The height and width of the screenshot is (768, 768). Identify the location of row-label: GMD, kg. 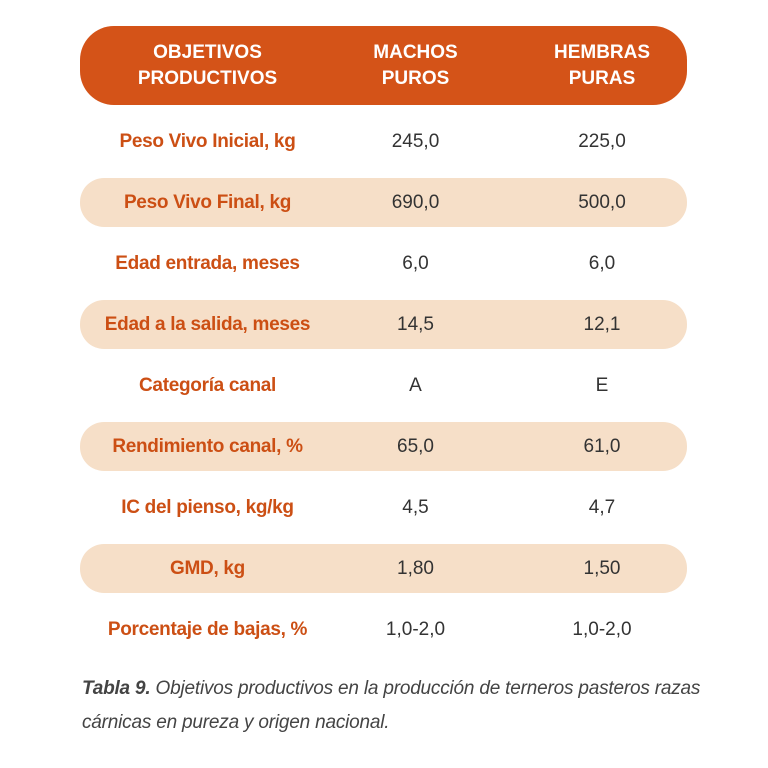
(207, 568).